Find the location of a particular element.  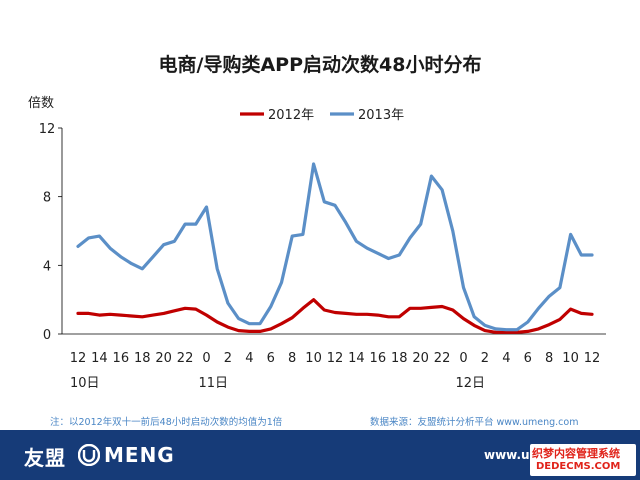

watermark: 织梦内容管理系统 DEDECMS.COM is located at coordinates (583, 460).